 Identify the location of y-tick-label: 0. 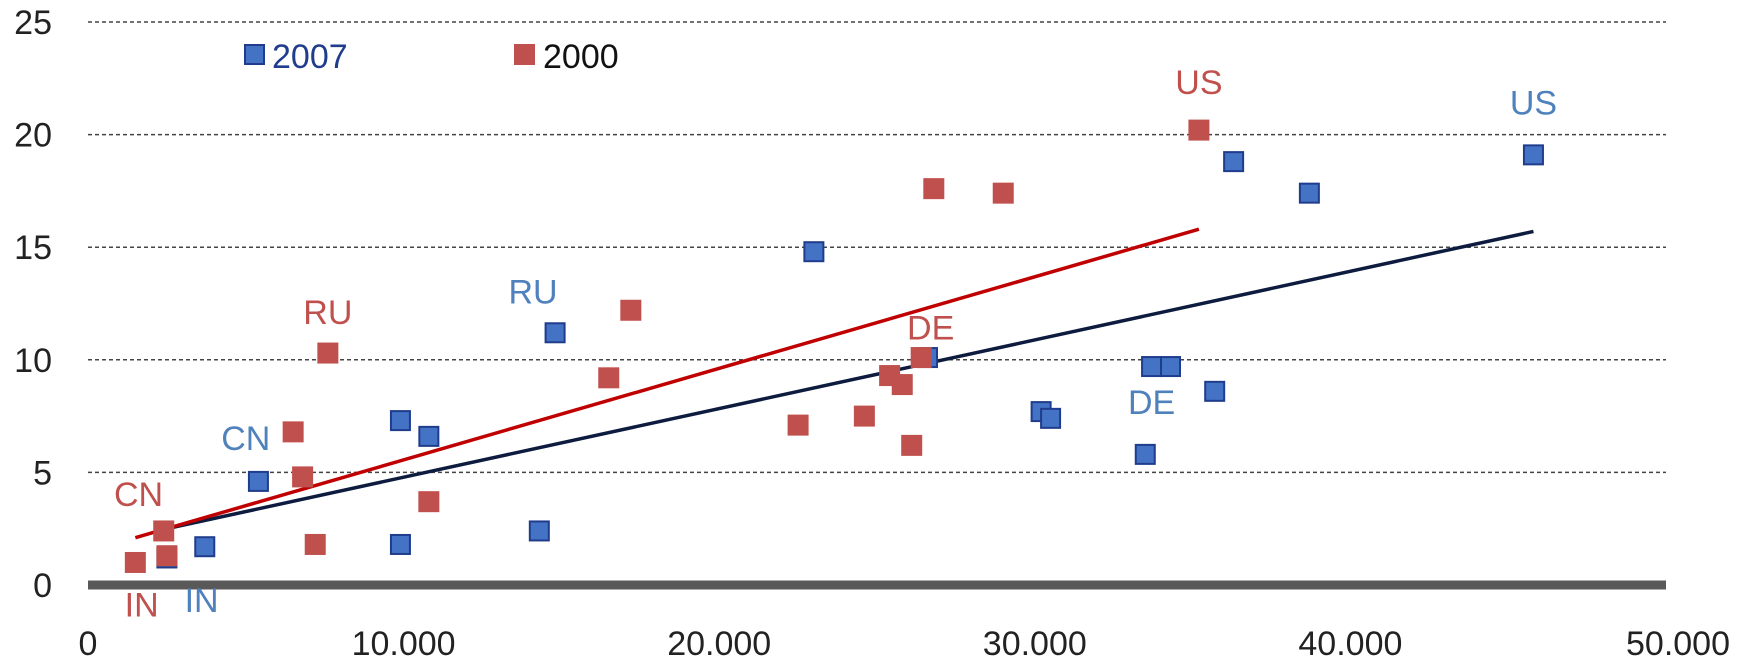
(42, 586).